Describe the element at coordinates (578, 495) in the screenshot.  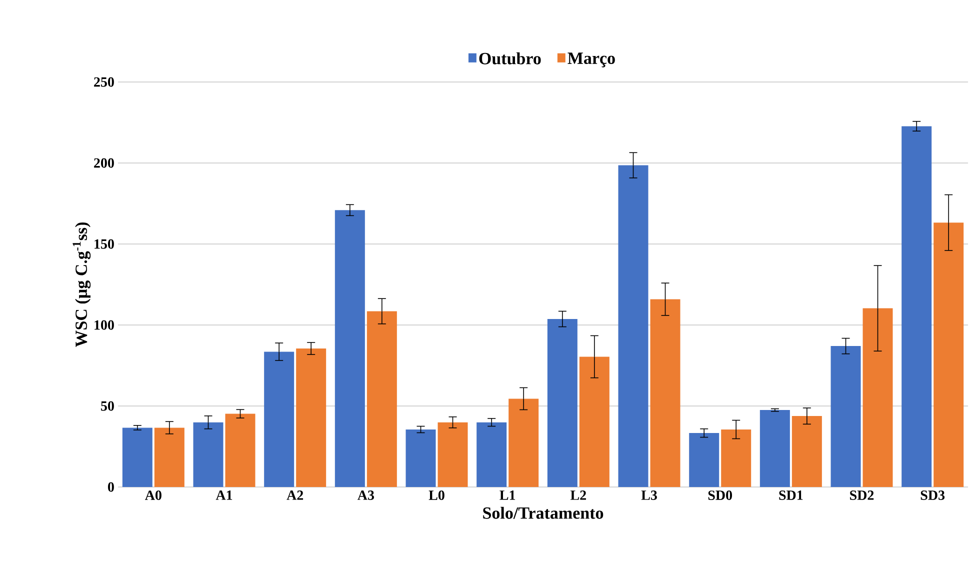
I see `x-tick-label: L2` at that location.